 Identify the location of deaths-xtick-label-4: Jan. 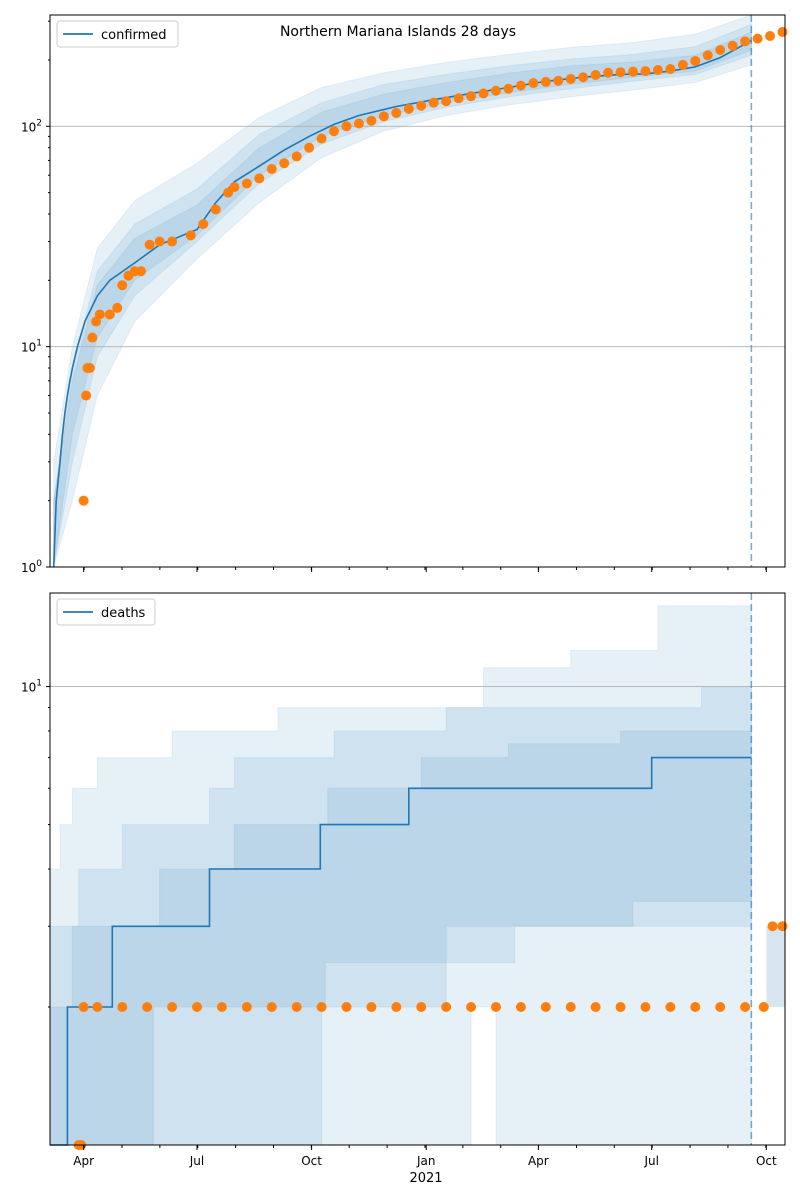
(426, 1161).